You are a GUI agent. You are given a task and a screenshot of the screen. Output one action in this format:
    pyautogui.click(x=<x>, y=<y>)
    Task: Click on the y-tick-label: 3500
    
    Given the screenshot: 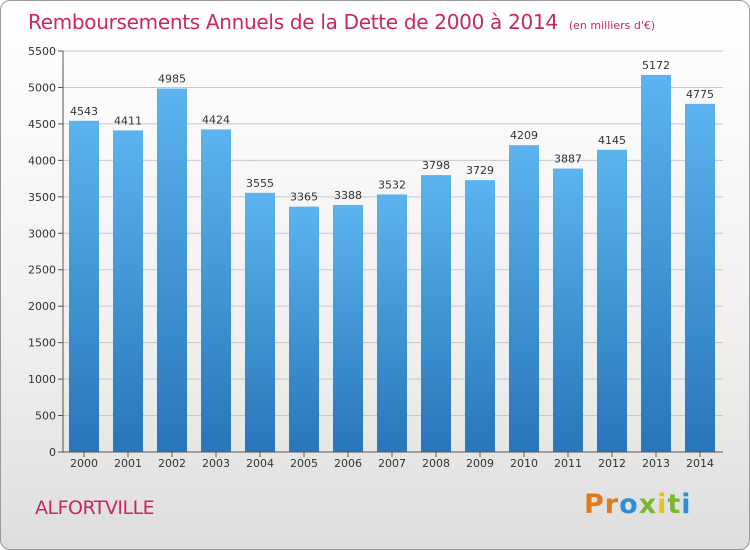 What is the action you would take?
    pyautogui.click(x=42, y=197)
    